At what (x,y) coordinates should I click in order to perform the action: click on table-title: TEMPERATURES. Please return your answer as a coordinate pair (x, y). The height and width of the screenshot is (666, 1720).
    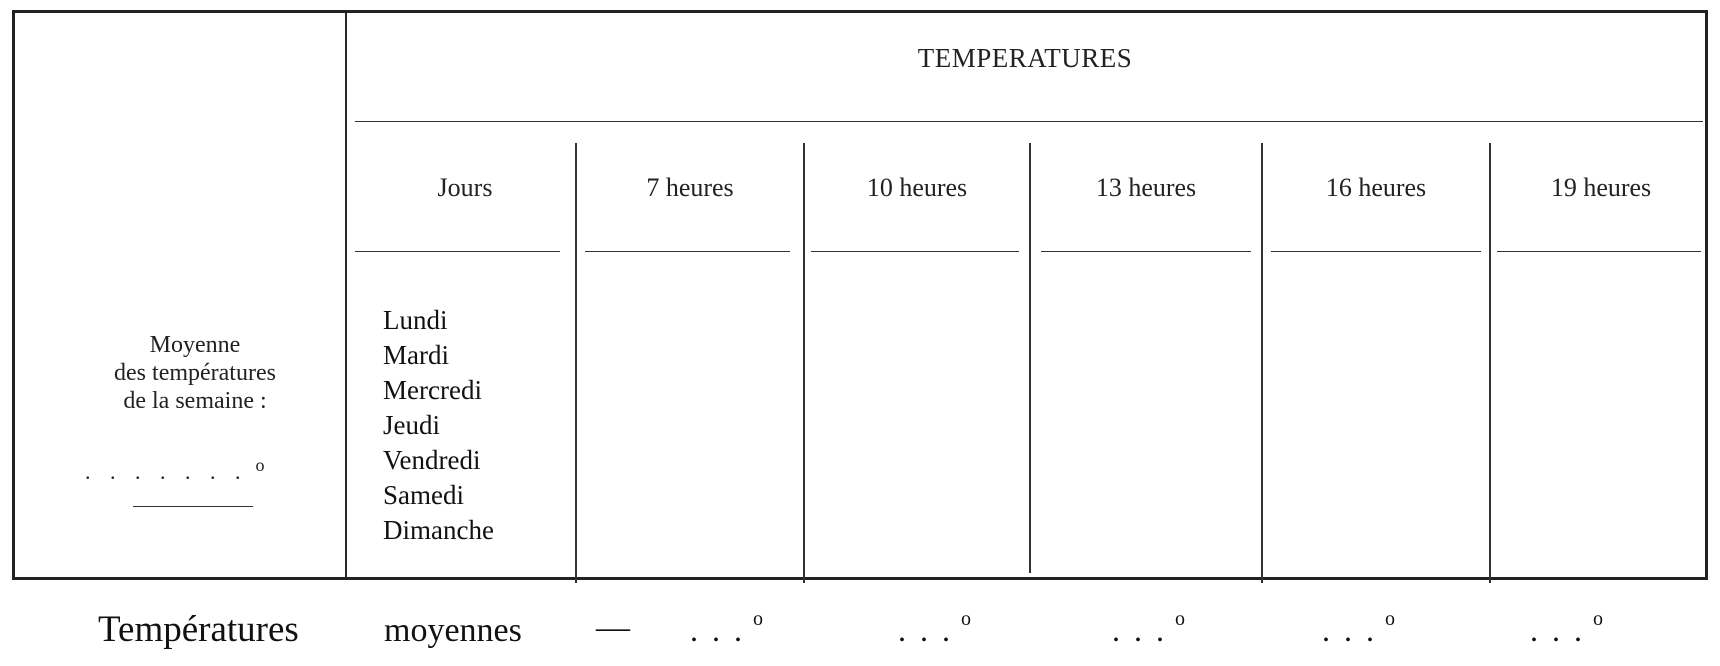
    Looking at the image, I should click on (1025, 58).